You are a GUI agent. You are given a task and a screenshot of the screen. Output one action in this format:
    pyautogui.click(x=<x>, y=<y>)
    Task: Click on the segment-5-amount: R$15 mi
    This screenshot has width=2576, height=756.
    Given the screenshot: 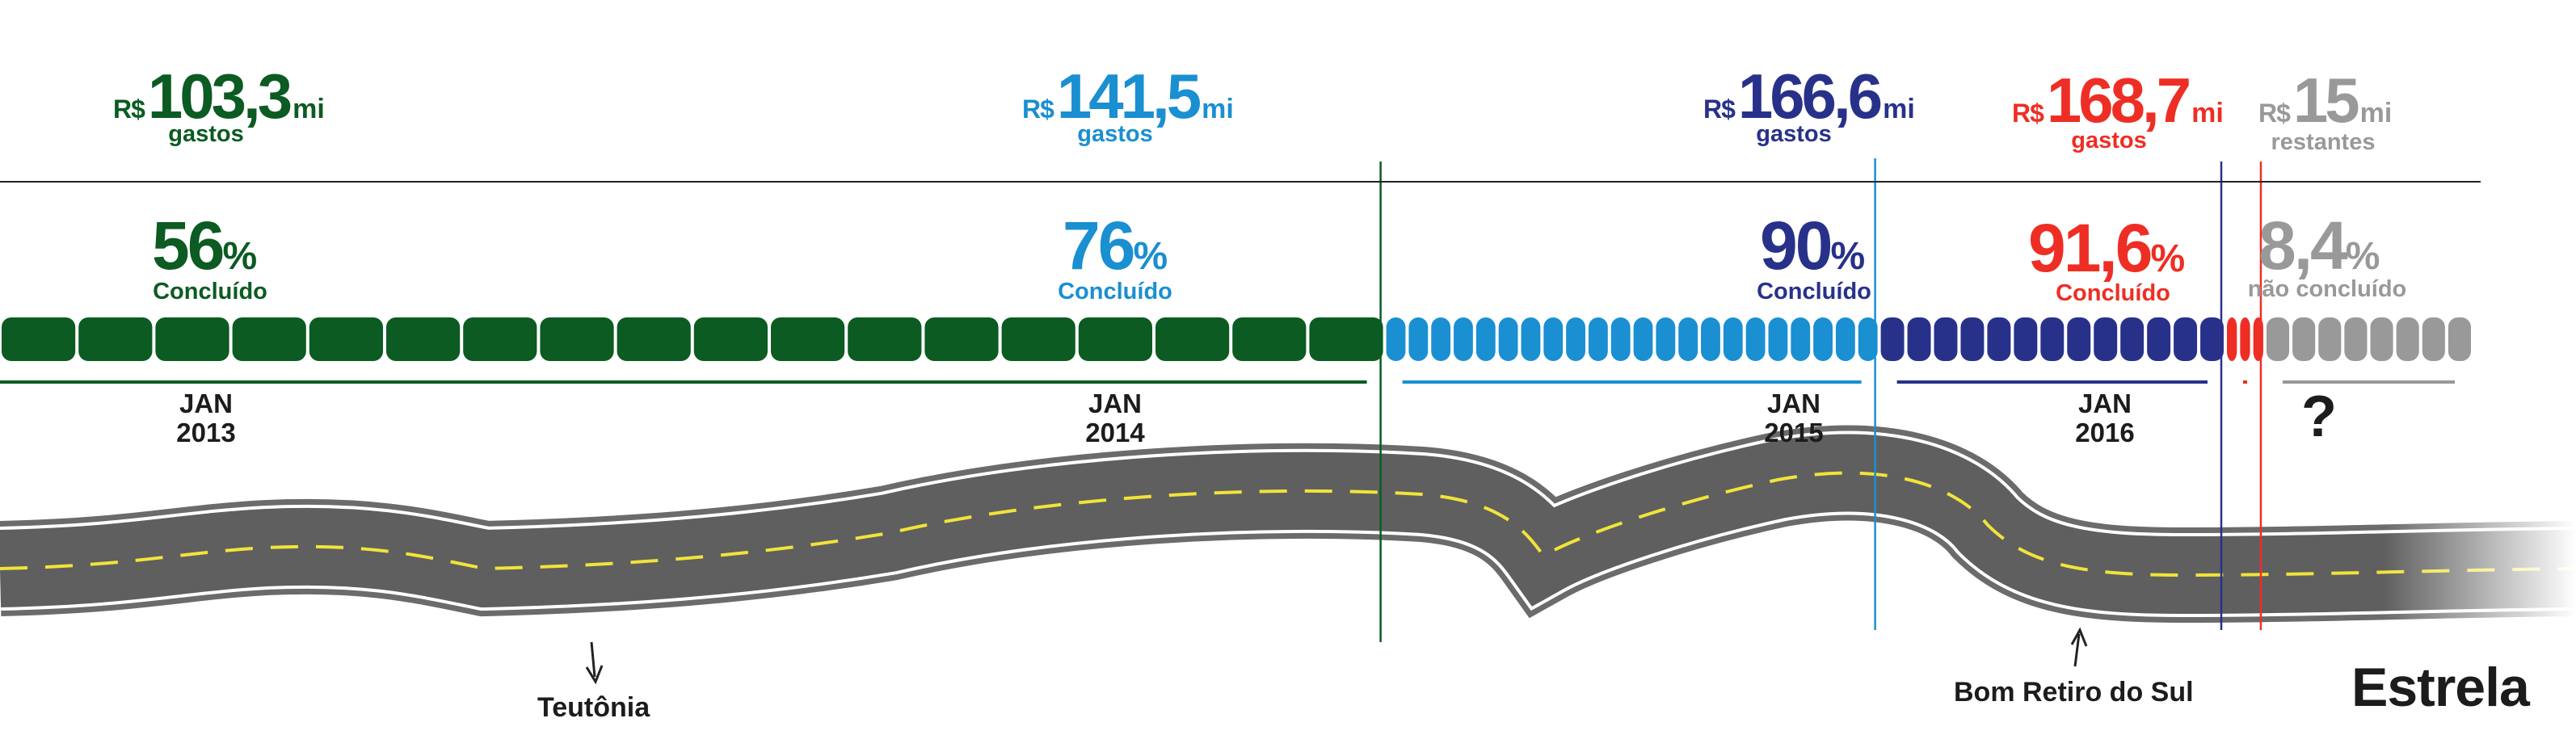 What is the action you would take?
    pyautogui.click(x=2325, y=100)
    